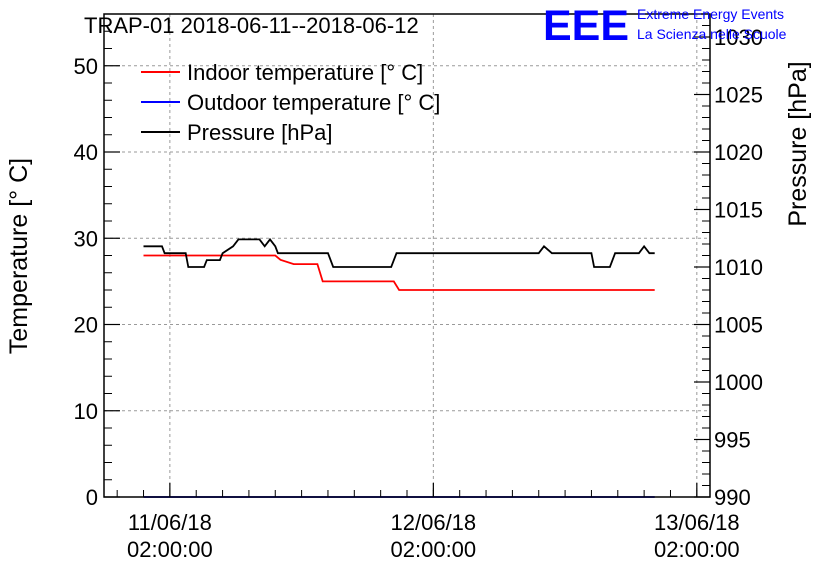  Describe the element at coordinates (86, 325) in the screenshot. I see `y-tick-label: 20` at that location.